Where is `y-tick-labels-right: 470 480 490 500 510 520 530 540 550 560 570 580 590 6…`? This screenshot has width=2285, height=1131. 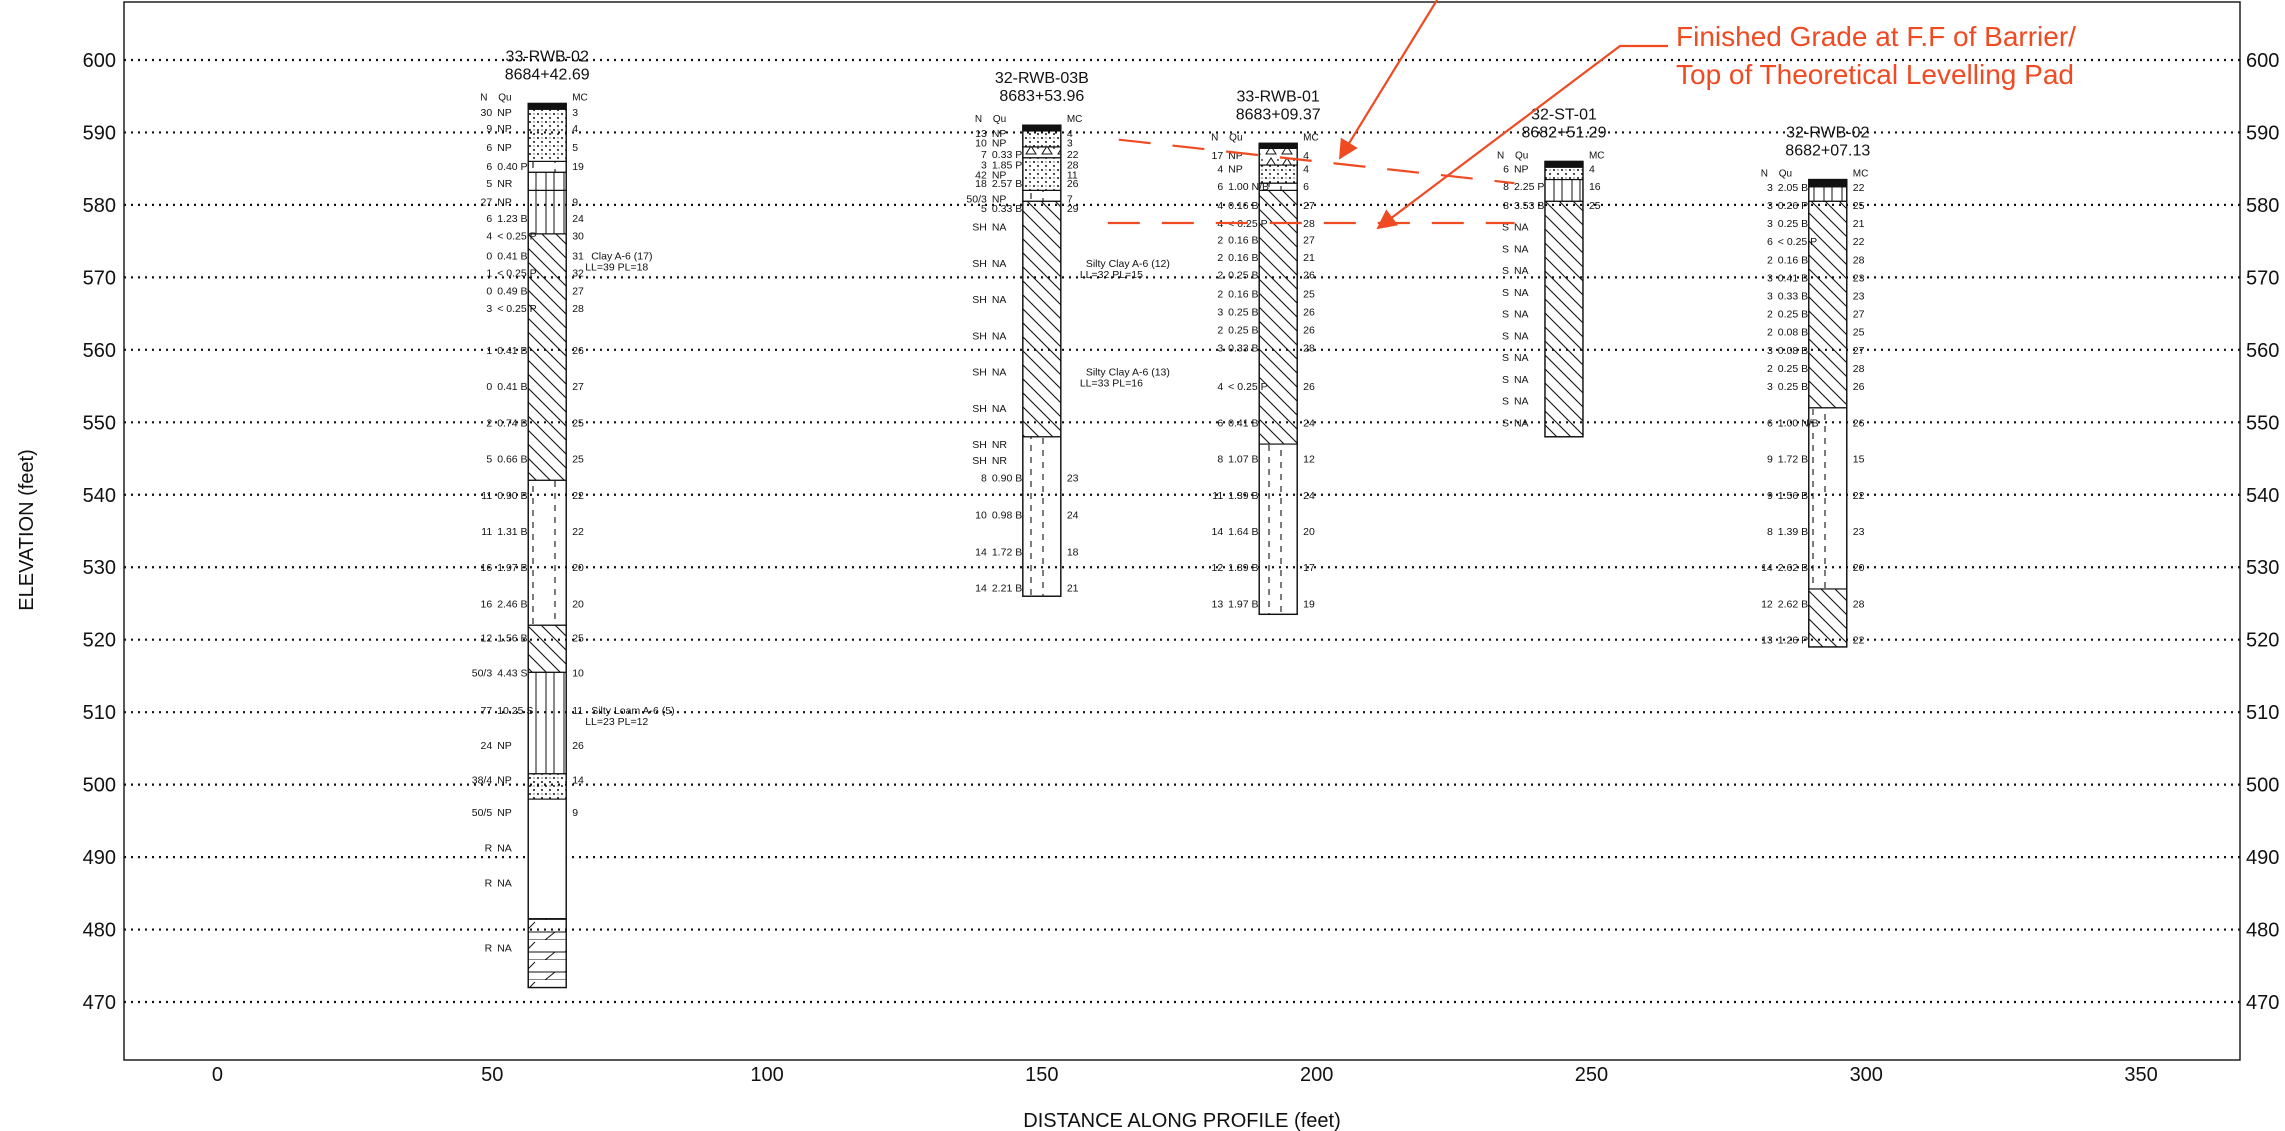 y-tick-labels-right: 470 480 490 500 510 520 530 540 550 560 570 580 590 6… is located at coordinates (2262, 532).